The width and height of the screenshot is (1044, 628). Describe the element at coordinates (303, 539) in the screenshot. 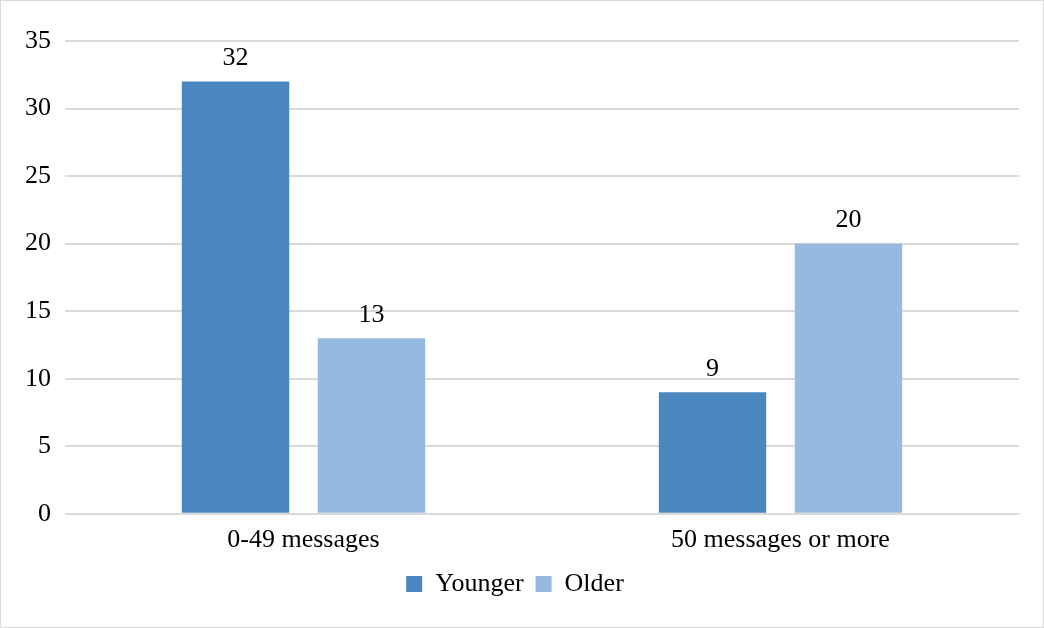

I see `x-tick-label: 0-49 messages` at that location.